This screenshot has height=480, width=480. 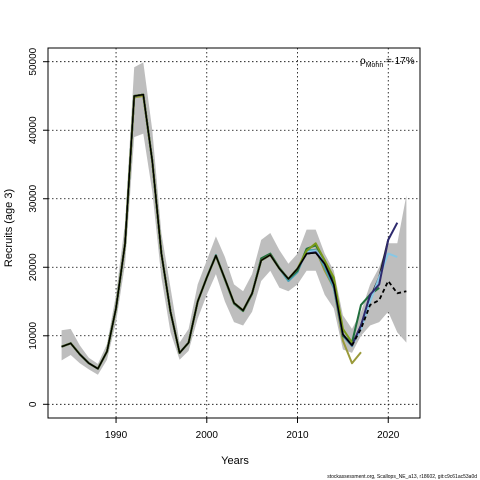 What do you see at coordinates (363, 61) in the screenshot?
I see `rho-symbol: ρ` at bounding box center [363, 61].